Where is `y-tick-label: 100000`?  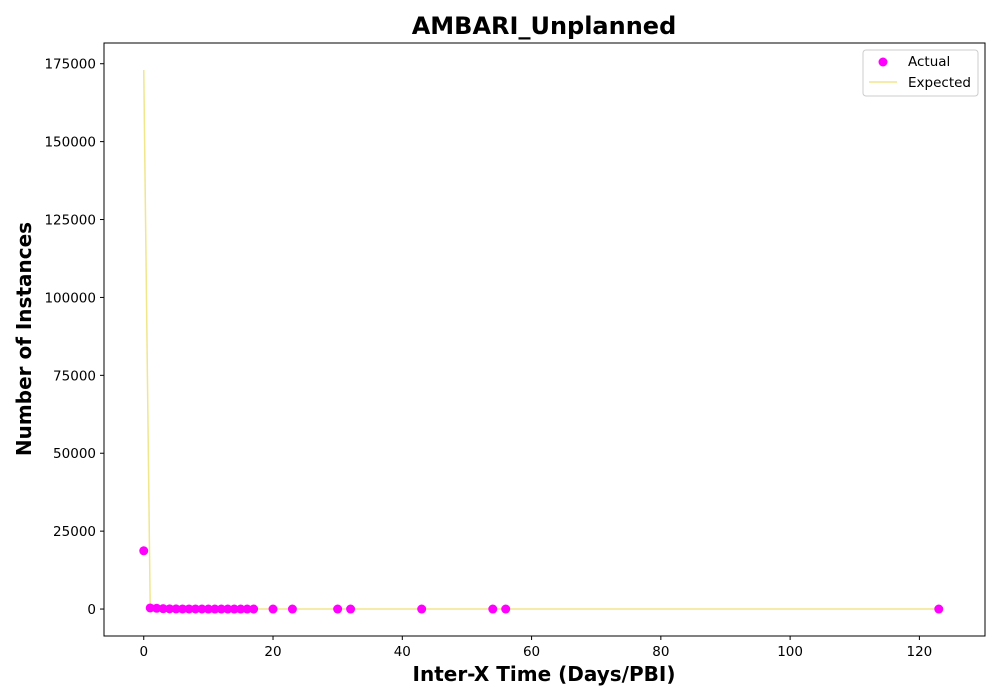 y-tick-label: 100000 is located at coordinates (70, 298).